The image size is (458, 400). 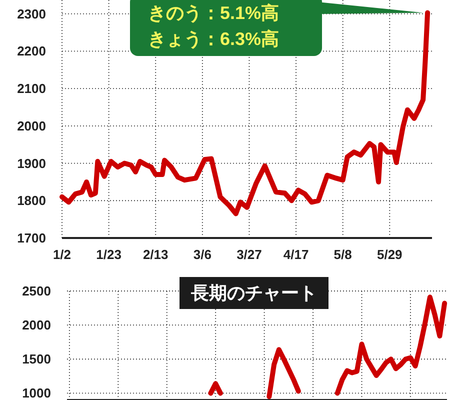 What do you see at coordinates (31, 163) in the screenshot?
I see `y-tick-label: 1900` at bounding box center [31, 163].